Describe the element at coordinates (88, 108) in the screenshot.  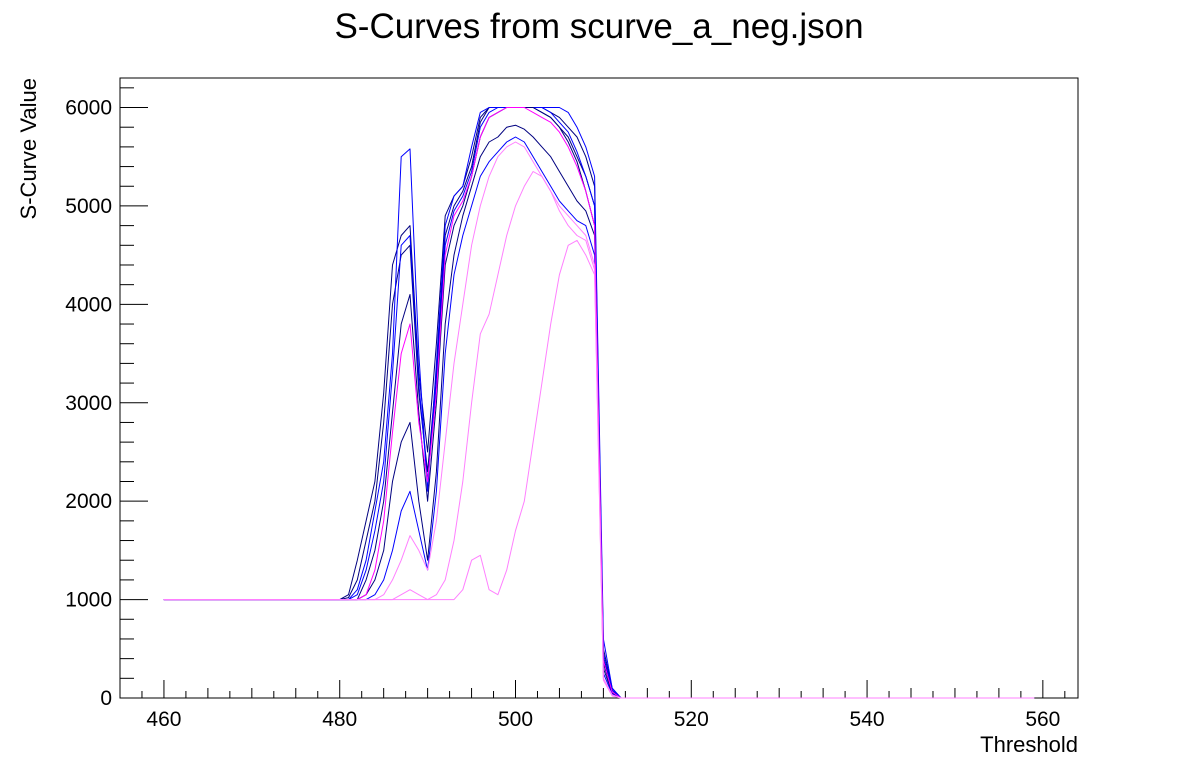
I see `y-tick-label: 6000` at that location.